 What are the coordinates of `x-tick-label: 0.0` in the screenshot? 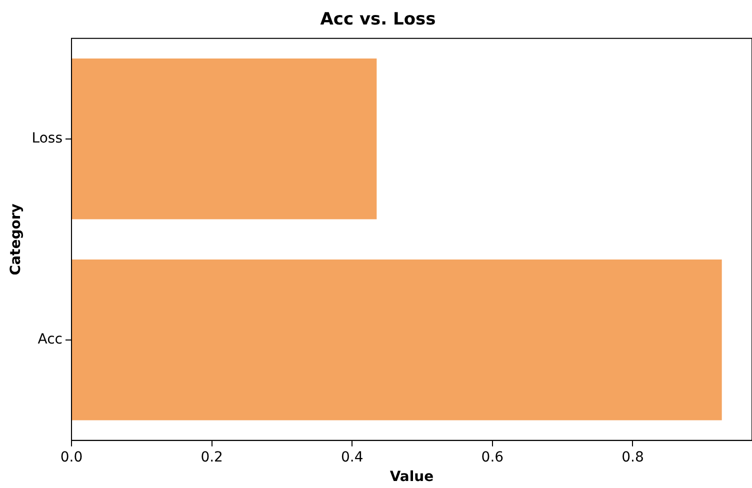 It's located at (71, 457).